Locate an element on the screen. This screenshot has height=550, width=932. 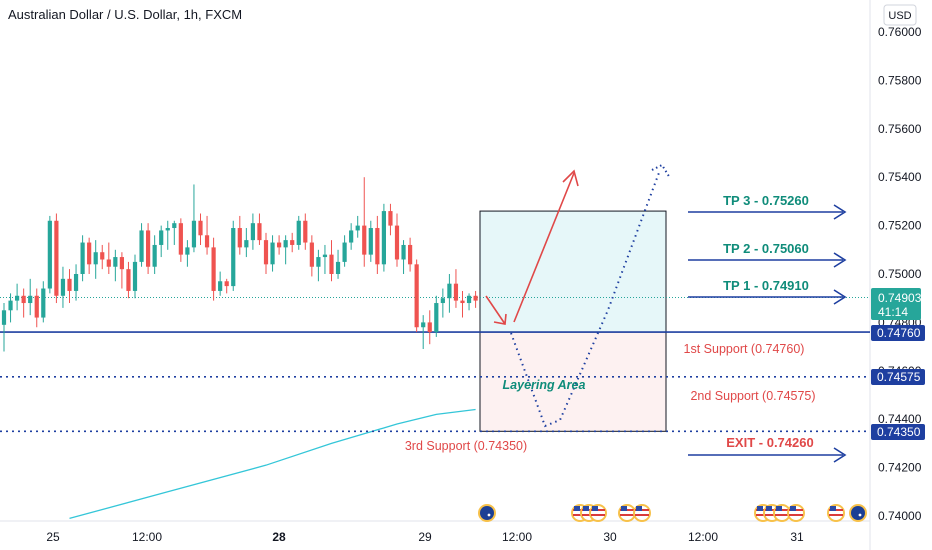
support-2-price-tag: 0.74575 is located at coordinates (898, 377).